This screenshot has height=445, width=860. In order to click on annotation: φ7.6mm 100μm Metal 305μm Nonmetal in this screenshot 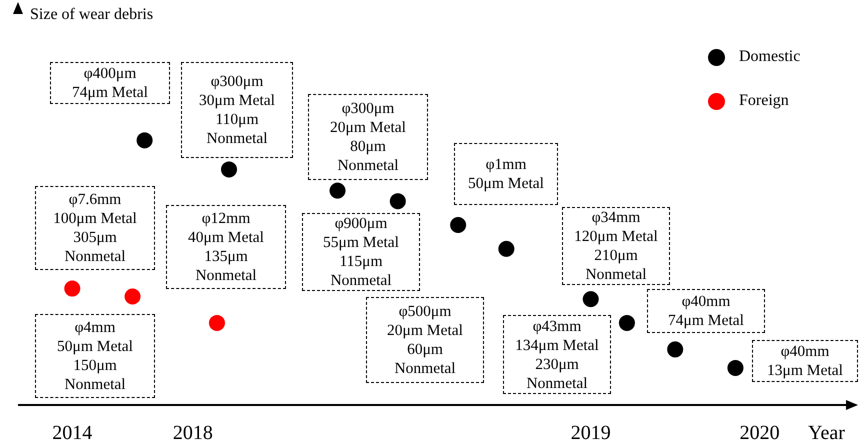, I will do `click(95, 228)`.